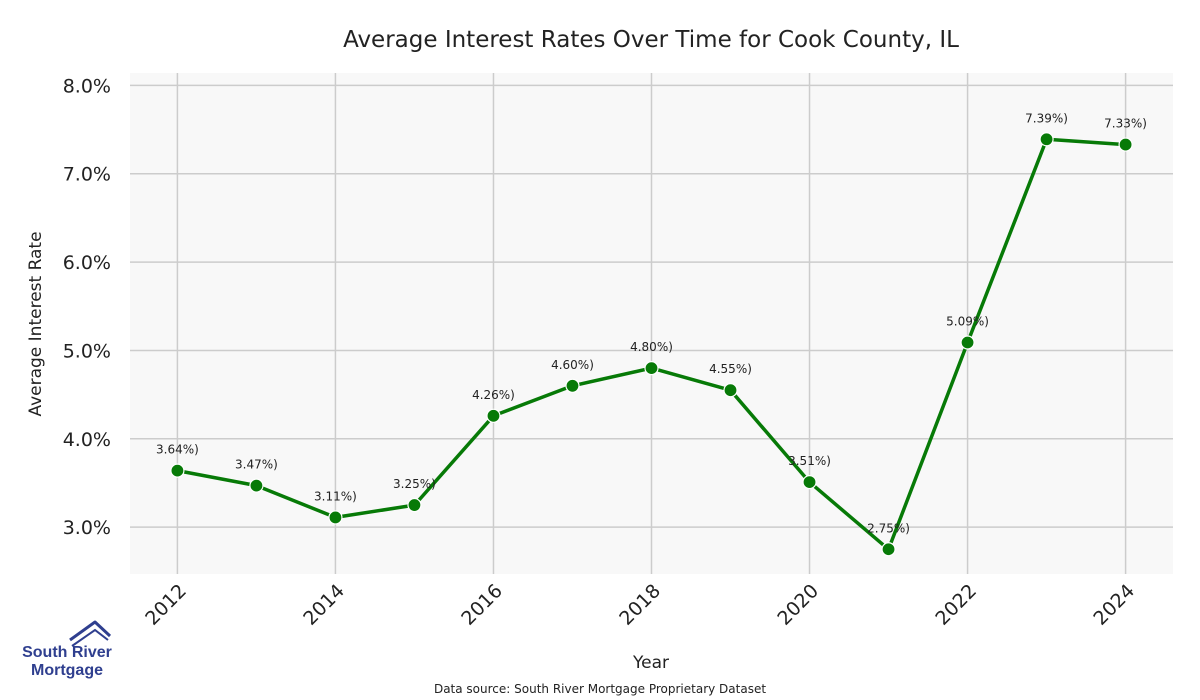 The width and height of the screenshot is (1200, 700). I want to click on x-tick-label: 2012, so click(166, 605).